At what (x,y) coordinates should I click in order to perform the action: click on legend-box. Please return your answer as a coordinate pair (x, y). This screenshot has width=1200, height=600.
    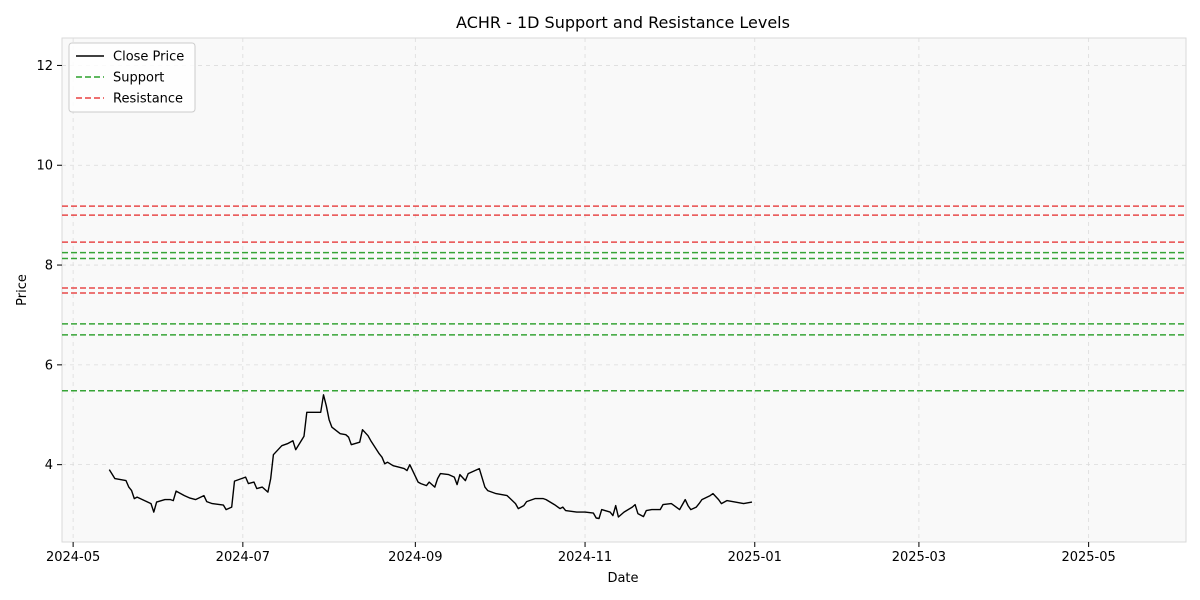
    Looking at the image, I should click on (132, 77).